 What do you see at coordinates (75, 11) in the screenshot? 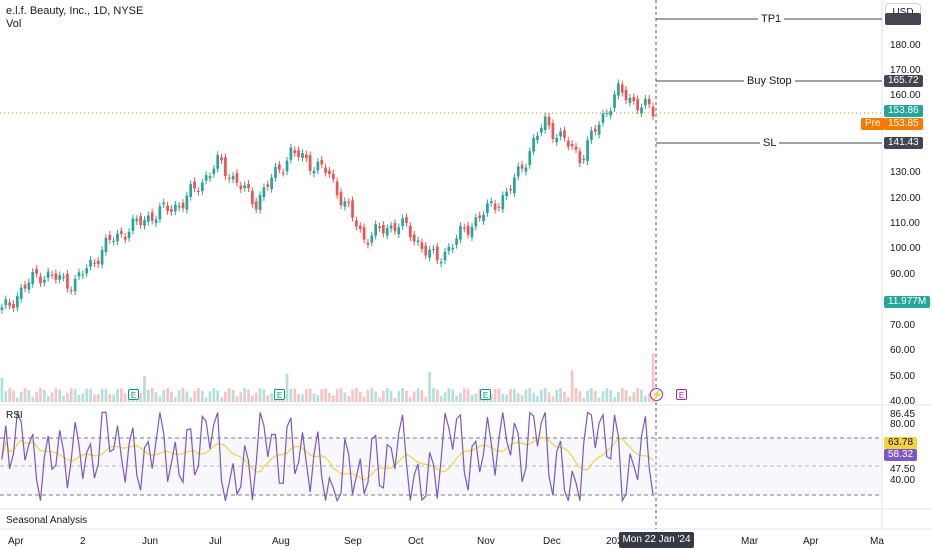
I see `symbol-title: e.l.f. Beauty, Inc., 1D, NYSE` at bounding box center [75, 11].